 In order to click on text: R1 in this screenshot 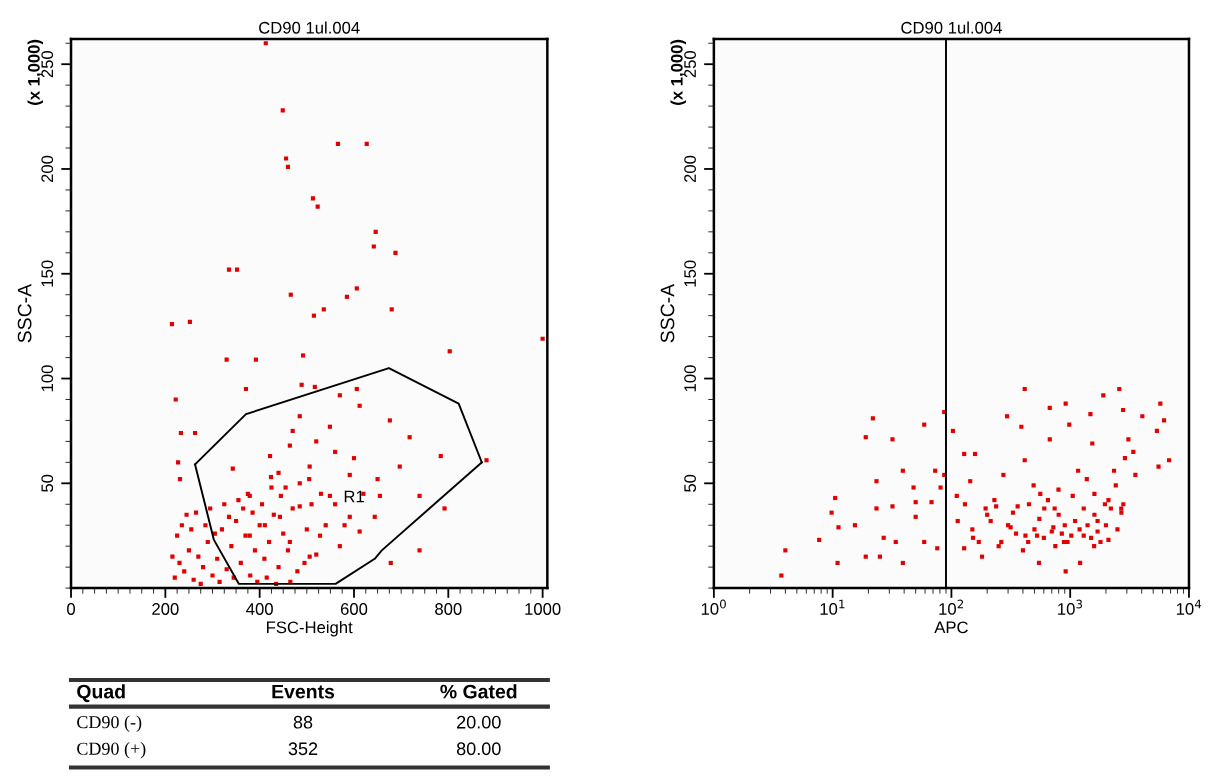, I will do `click(354, 496)`.